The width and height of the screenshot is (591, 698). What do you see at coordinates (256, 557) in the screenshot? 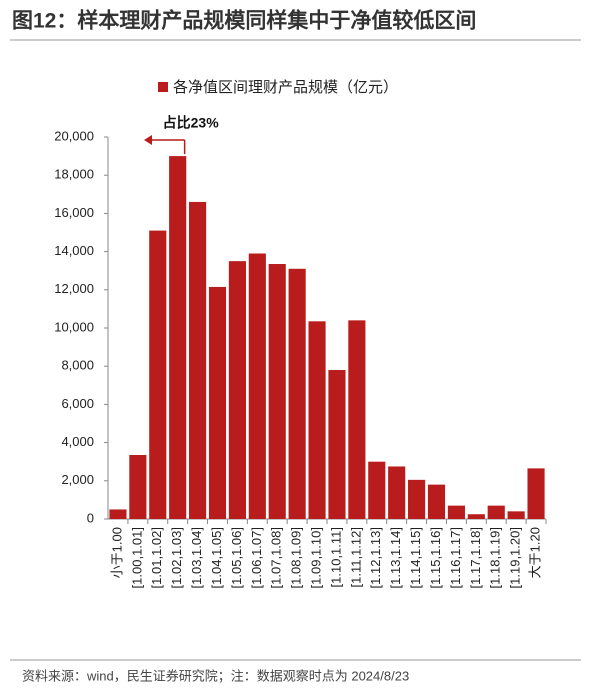
I see `x-tick-label: [1.06,1.07]` at bounding box center [256, 557].